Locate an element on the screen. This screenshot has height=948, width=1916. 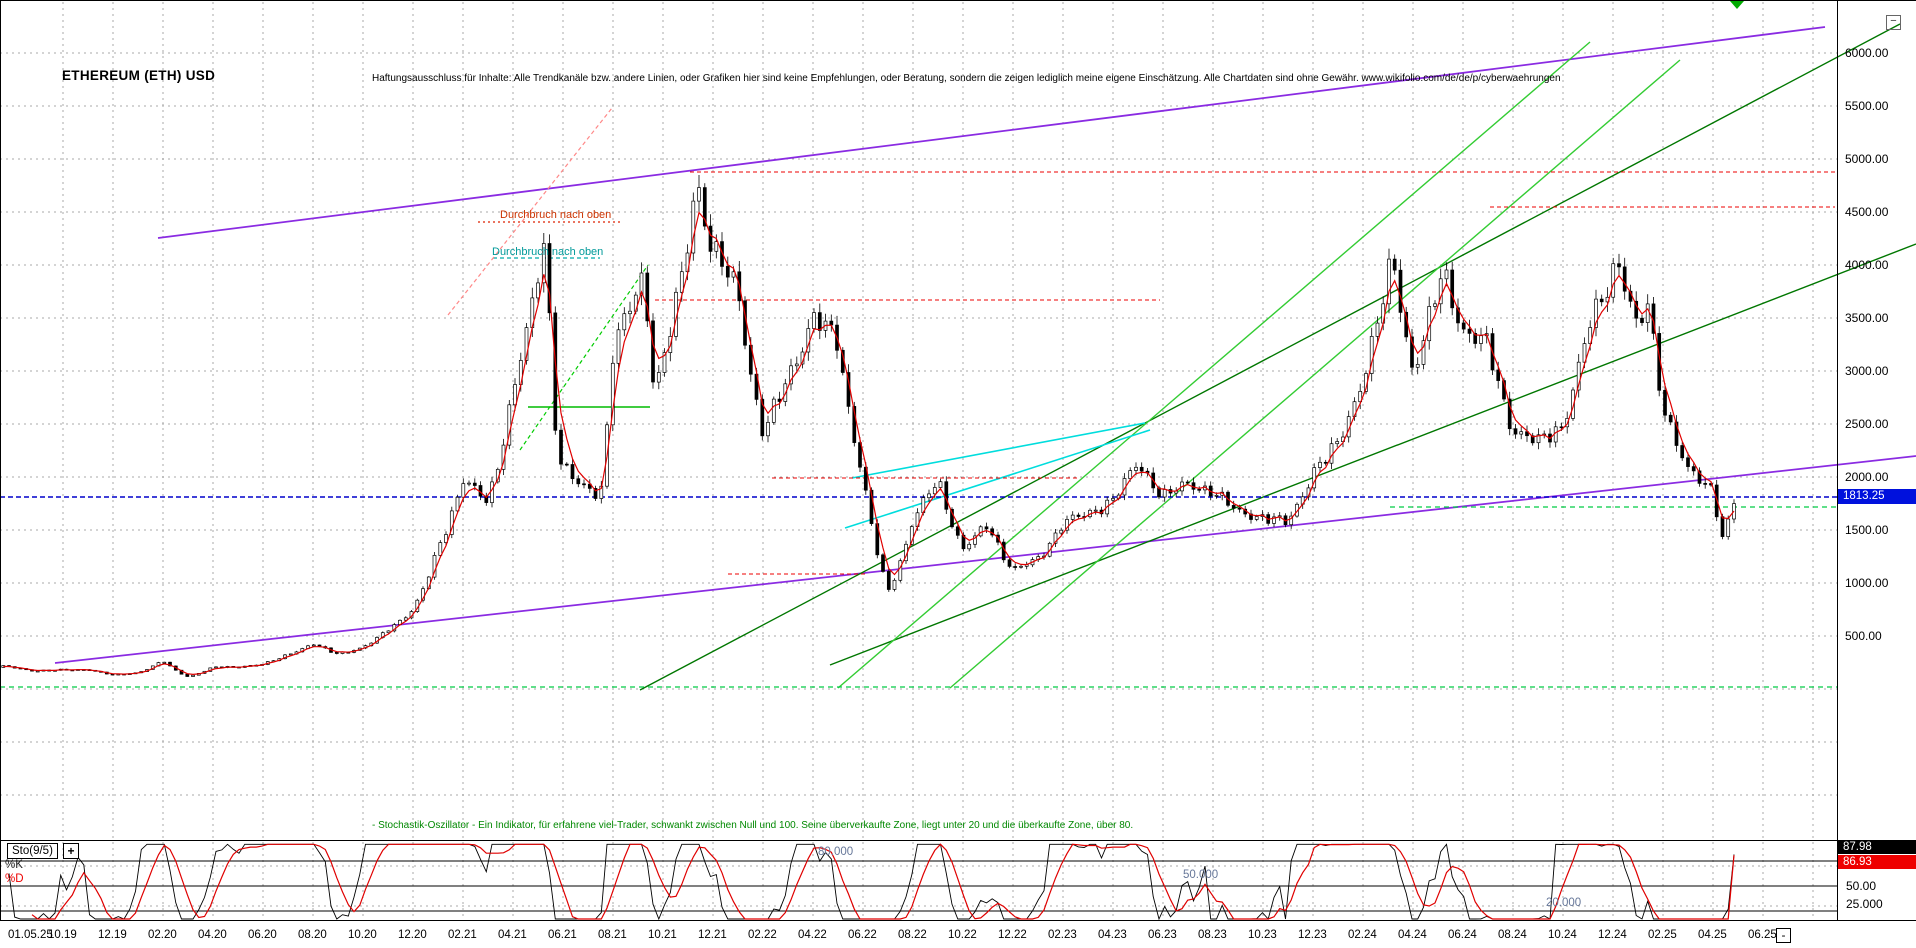
date-tick-label: 04.25 is located at coordinates (1712, 935).